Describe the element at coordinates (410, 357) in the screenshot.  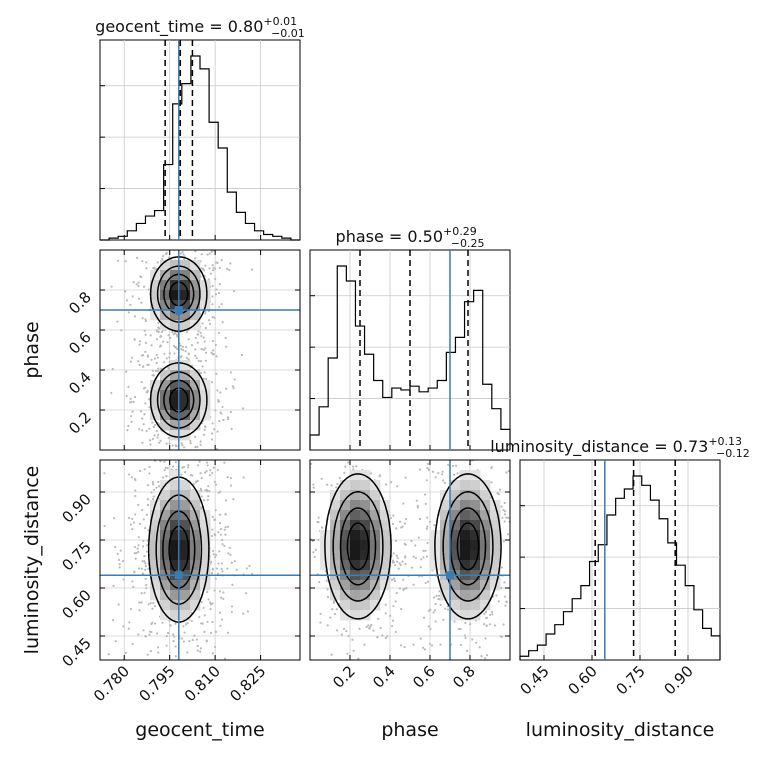
I see `hist-step-line` at that location.